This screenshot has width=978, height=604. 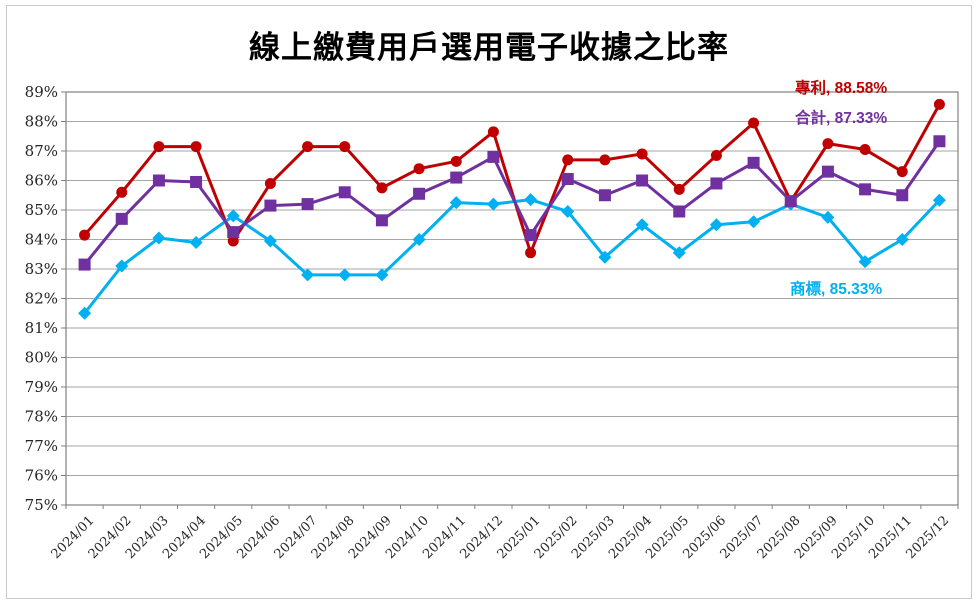 What do you see at coordinates (41, 358) in the screenshot?
I see `svg-text: 80%` at bounding box center [41, 358].